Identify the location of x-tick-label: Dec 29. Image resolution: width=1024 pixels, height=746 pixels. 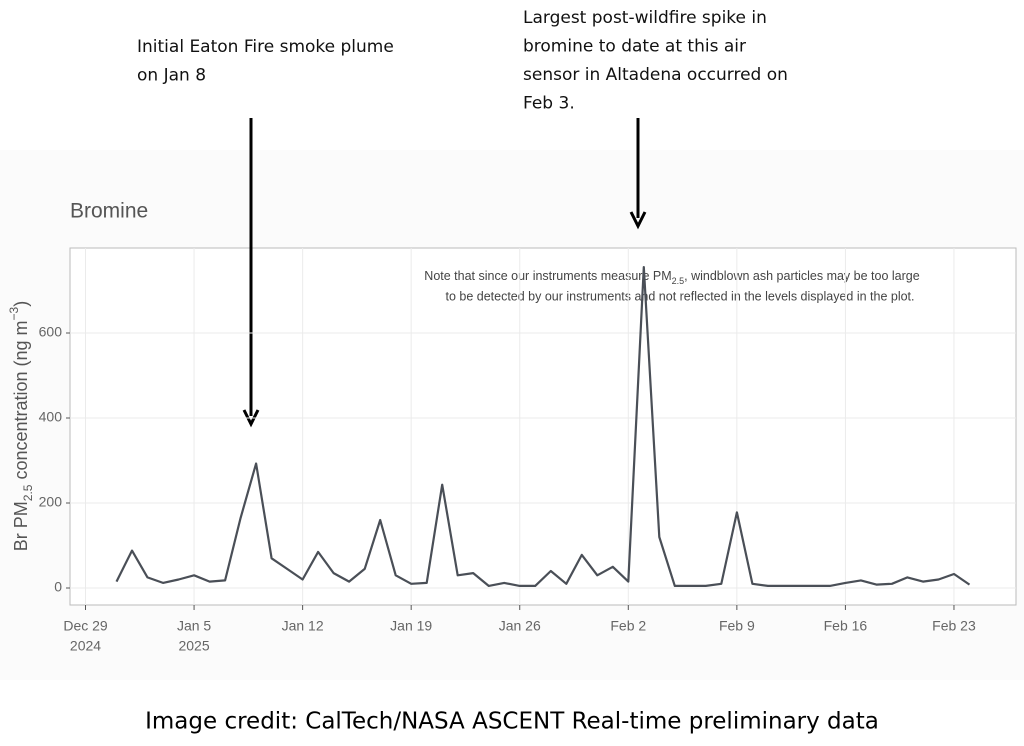
(85, 626).